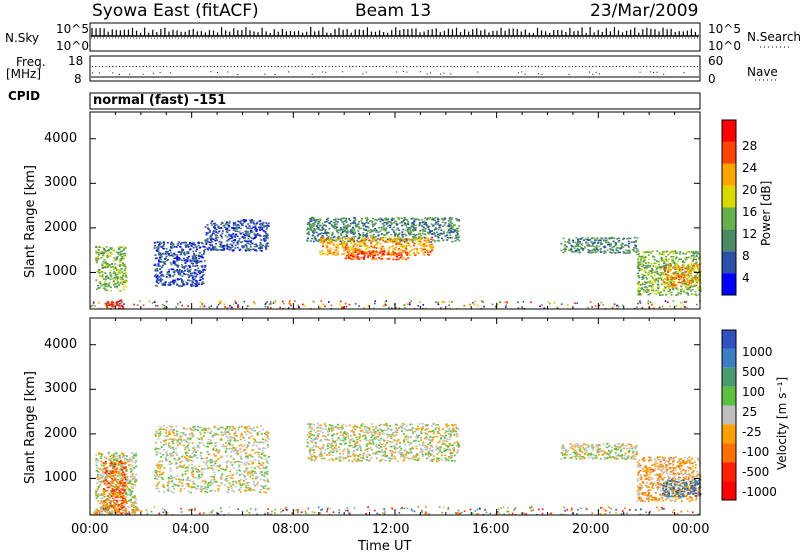  What do you see at coordinates (395, 101) in the screenshot?
I see `cpid-strip-frame` at bounding box center [395, 101].